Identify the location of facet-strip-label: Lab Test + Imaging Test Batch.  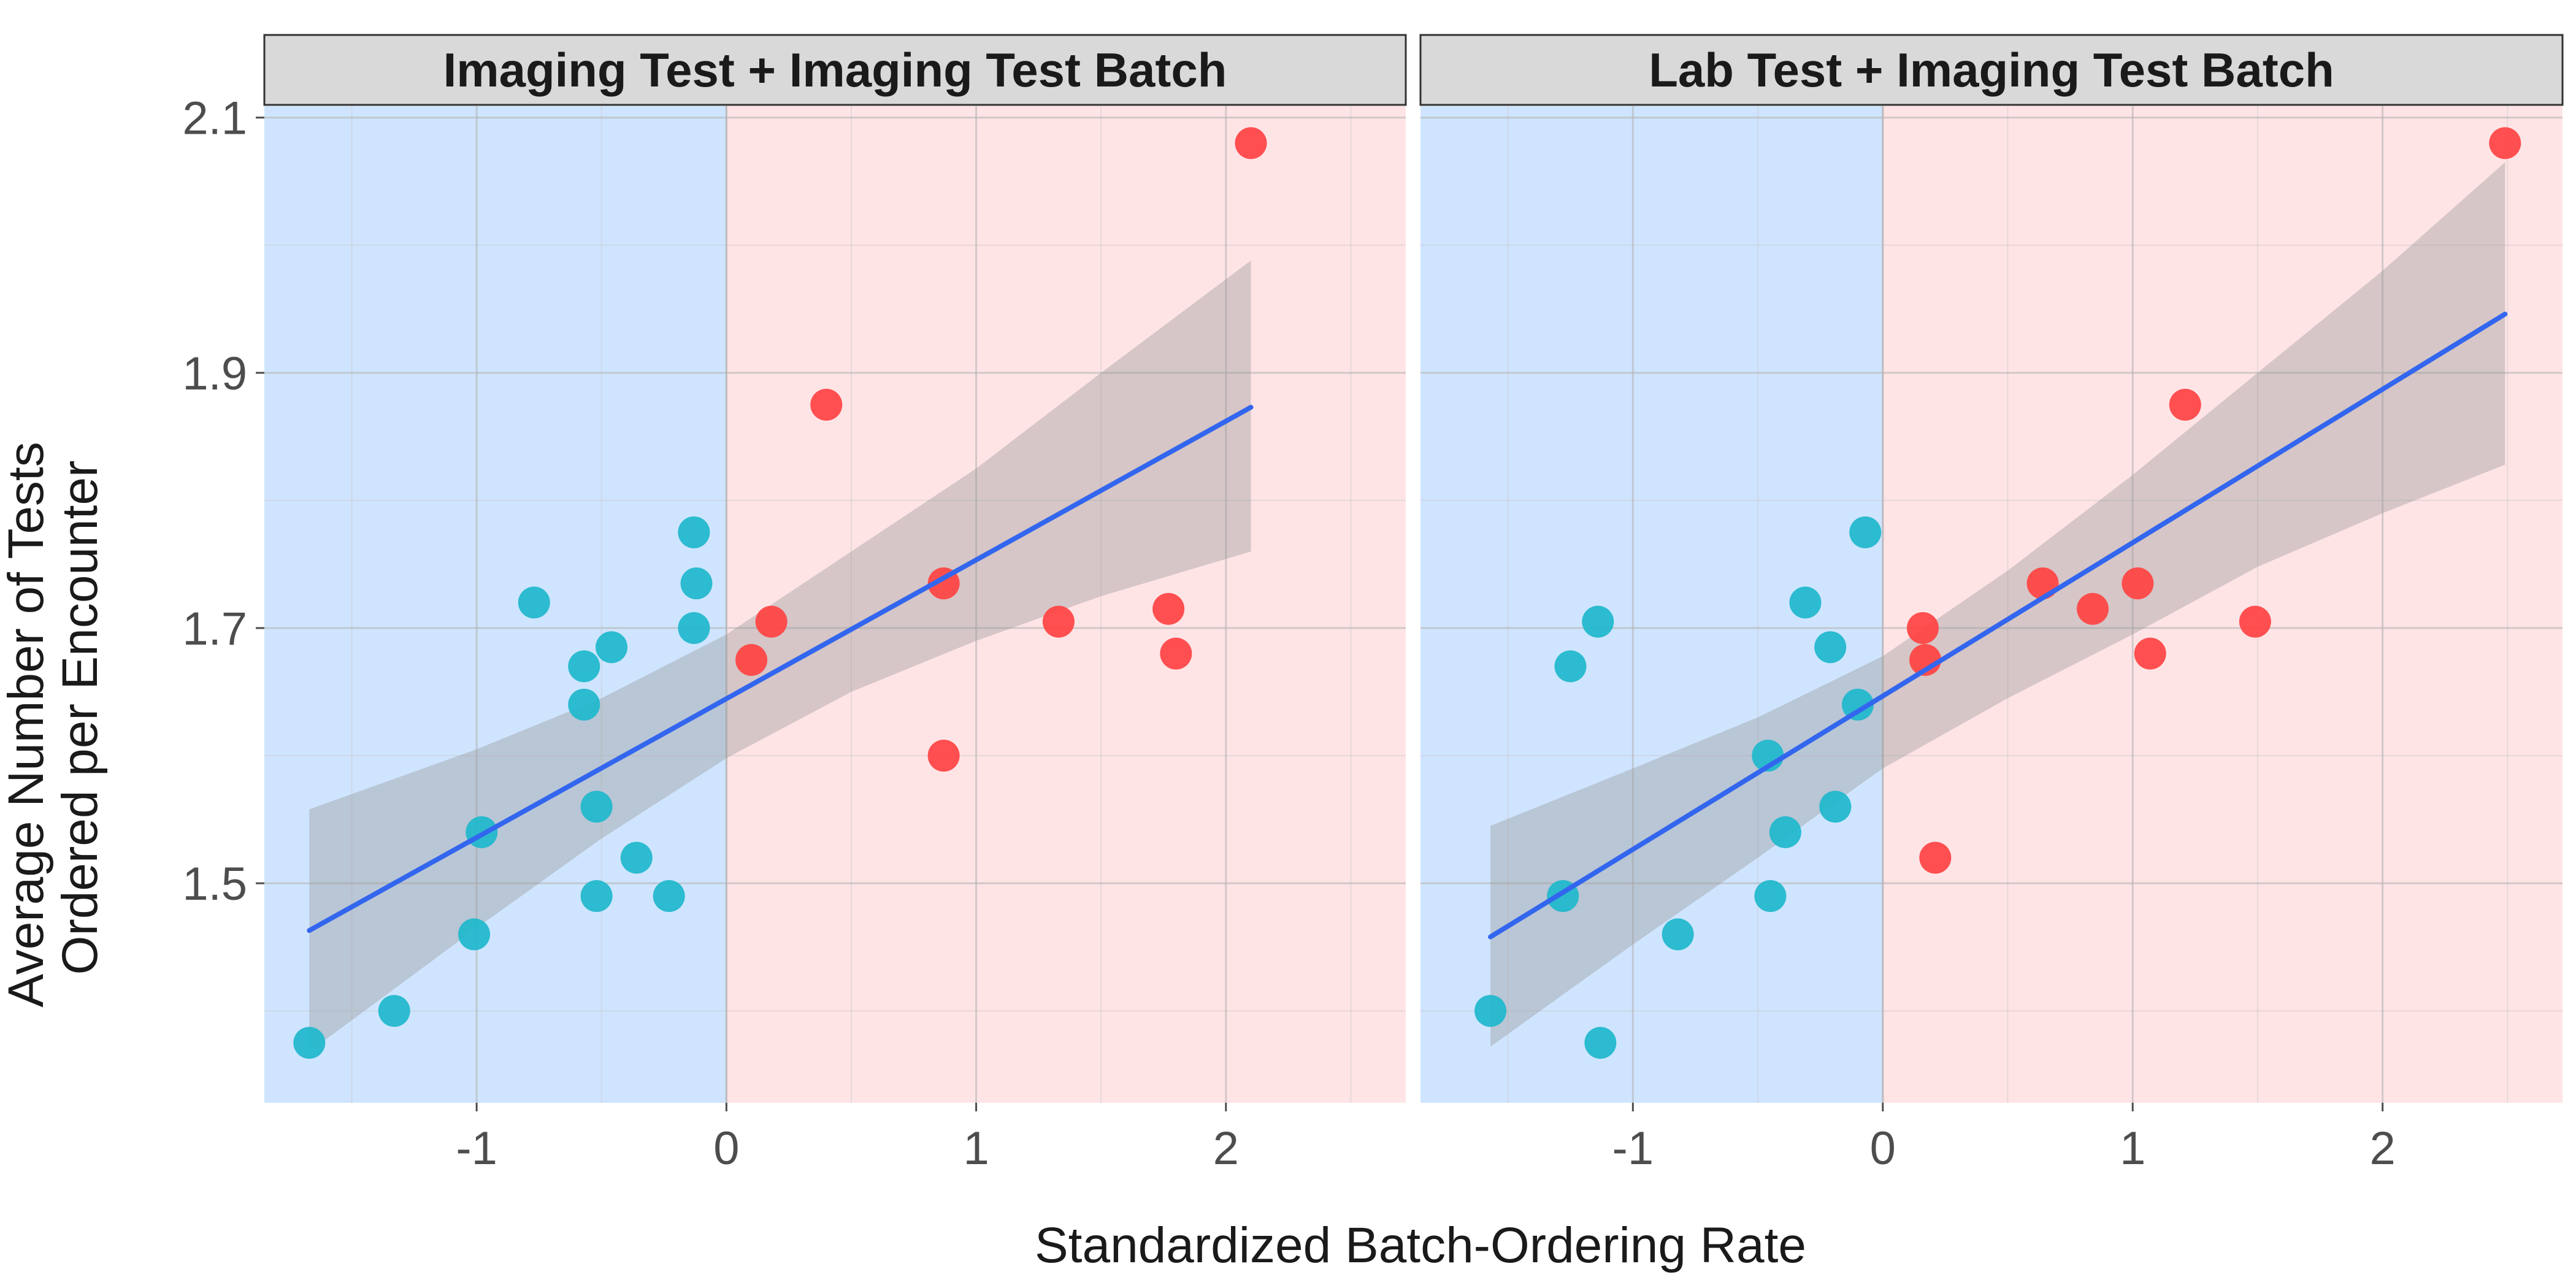
(1991, 70).